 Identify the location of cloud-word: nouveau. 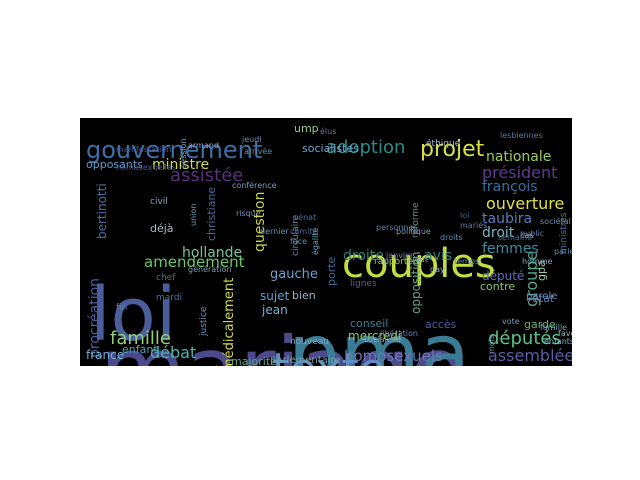
(309, 342).